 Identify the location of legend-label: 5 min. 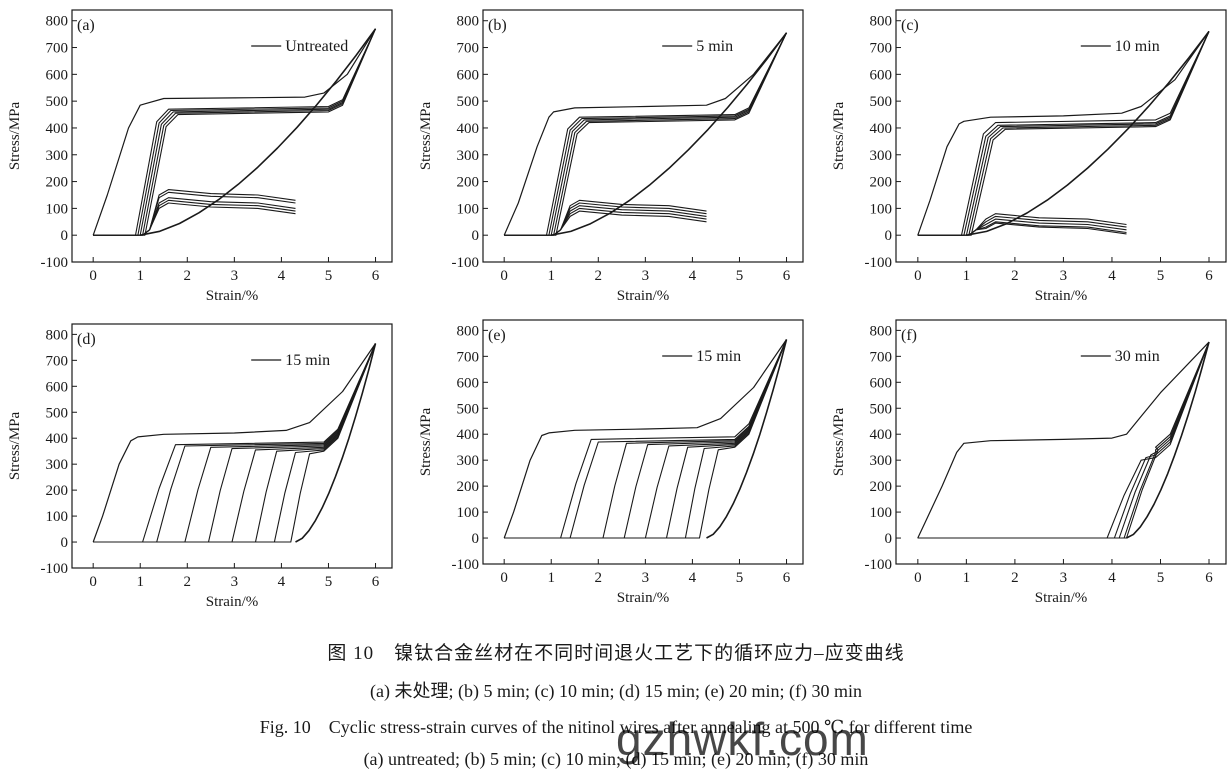
(714, 46).